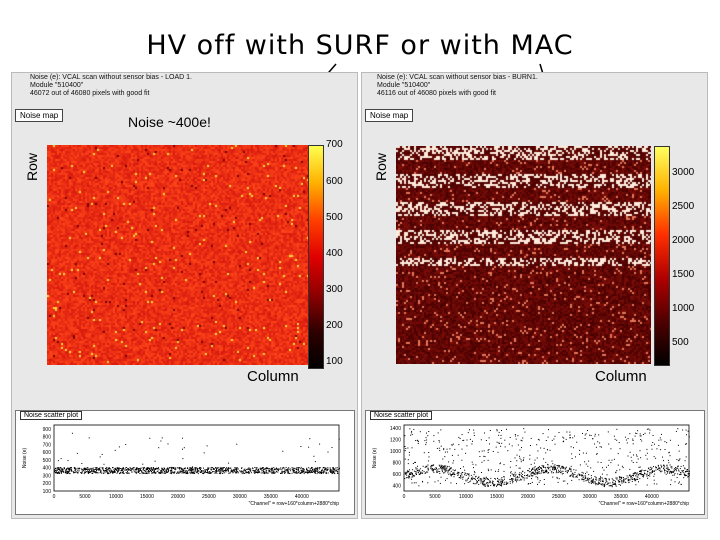 The width and height of the screenshot is (720, 540). I want to click on map-left-pixels, so click(179, 255).